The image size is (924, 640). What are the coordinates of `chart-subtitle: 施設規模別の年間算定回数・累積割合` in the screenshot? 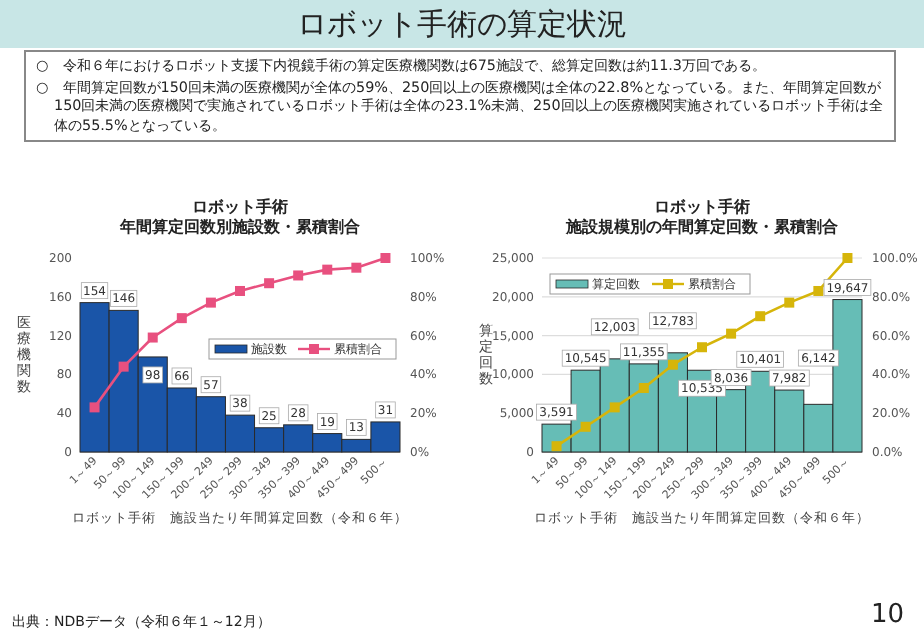 It's located at (702, 226).